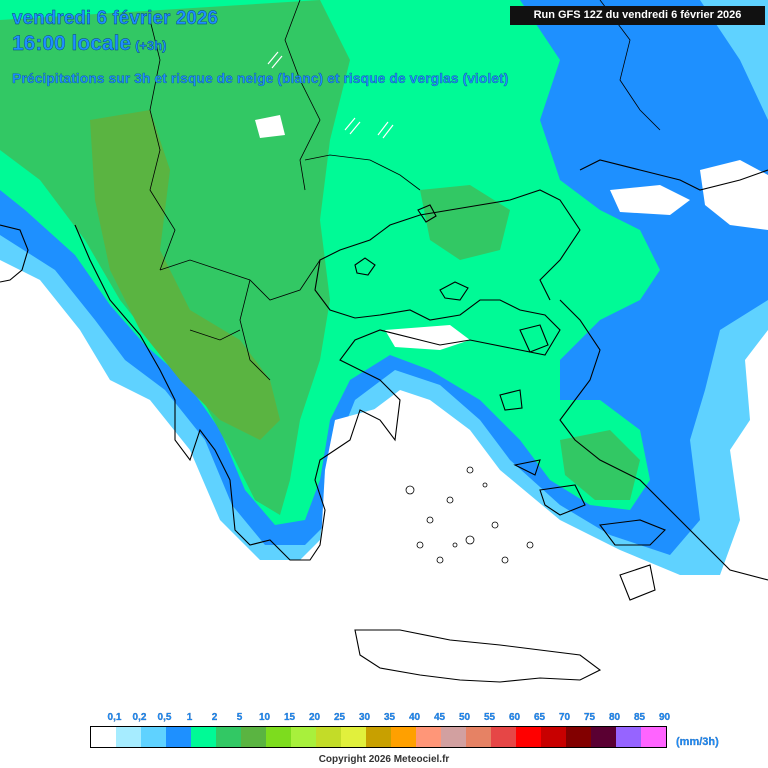 This screenshot has height=768, width=768. I want to click on forecast-time-value: 16:00 locale, so click(72, 43).